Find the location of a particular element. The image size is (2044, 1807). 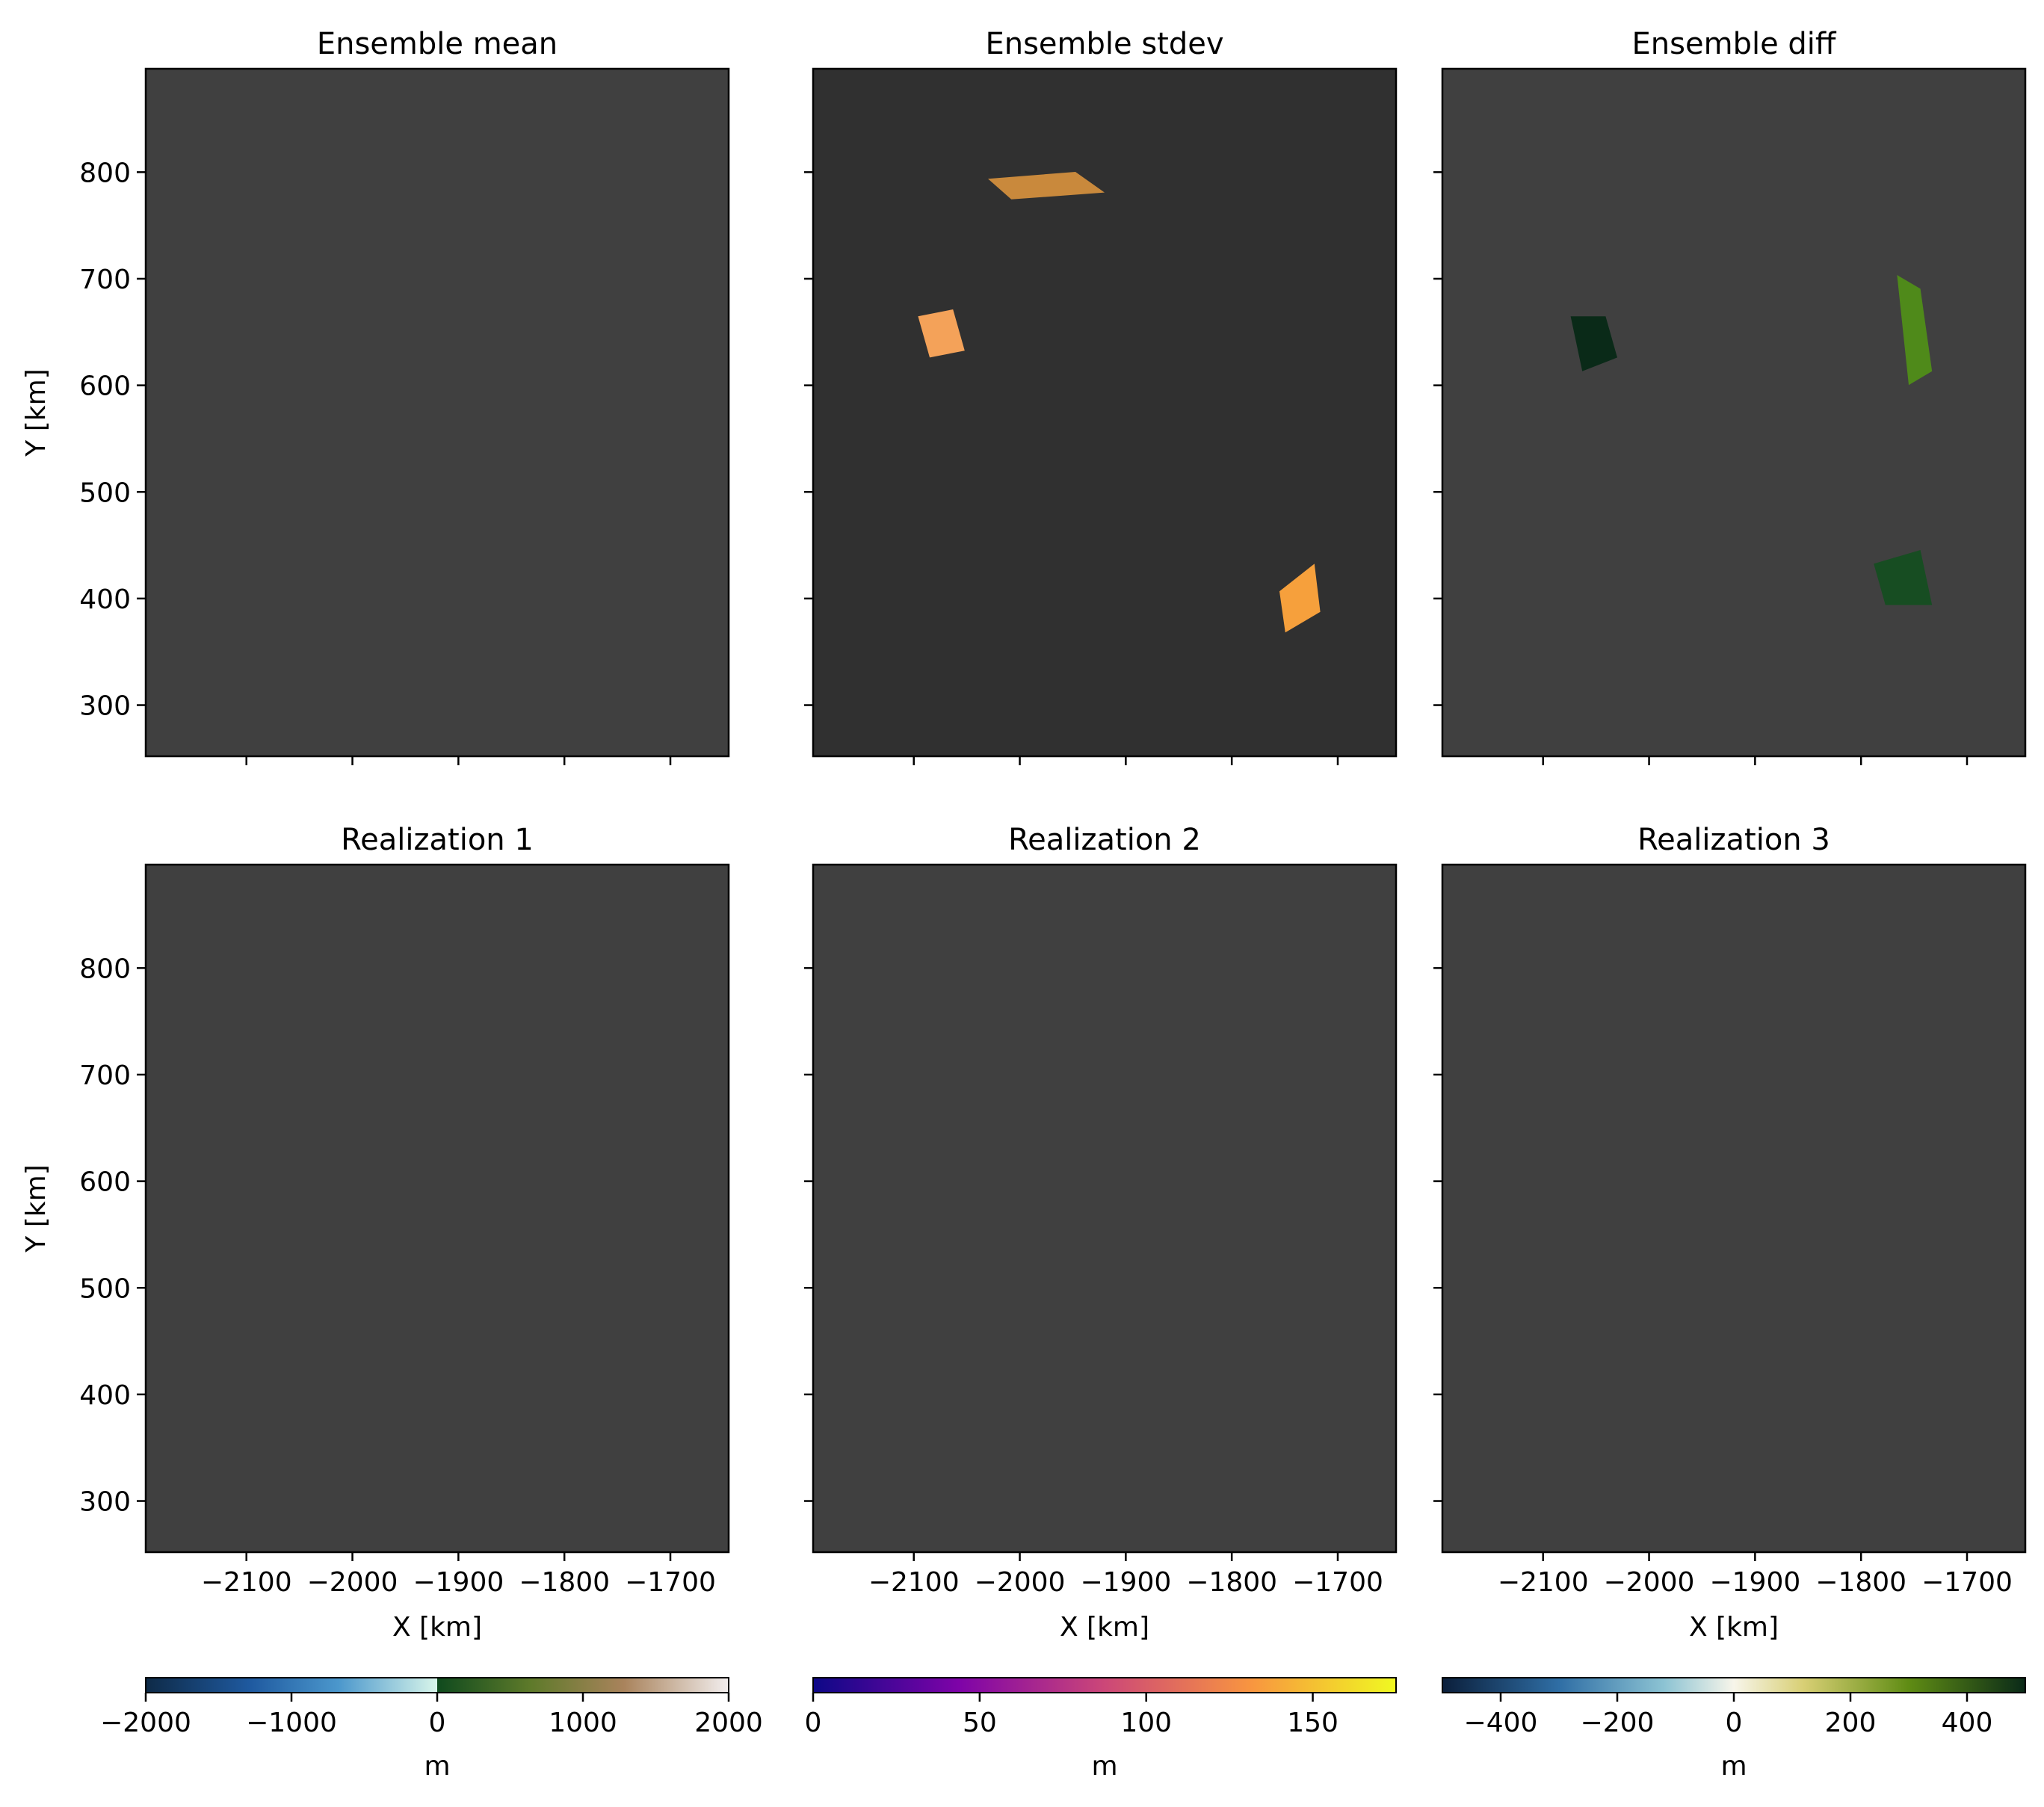

colorbar-tick-label: 100 is located at coordinates (1146, 1723).